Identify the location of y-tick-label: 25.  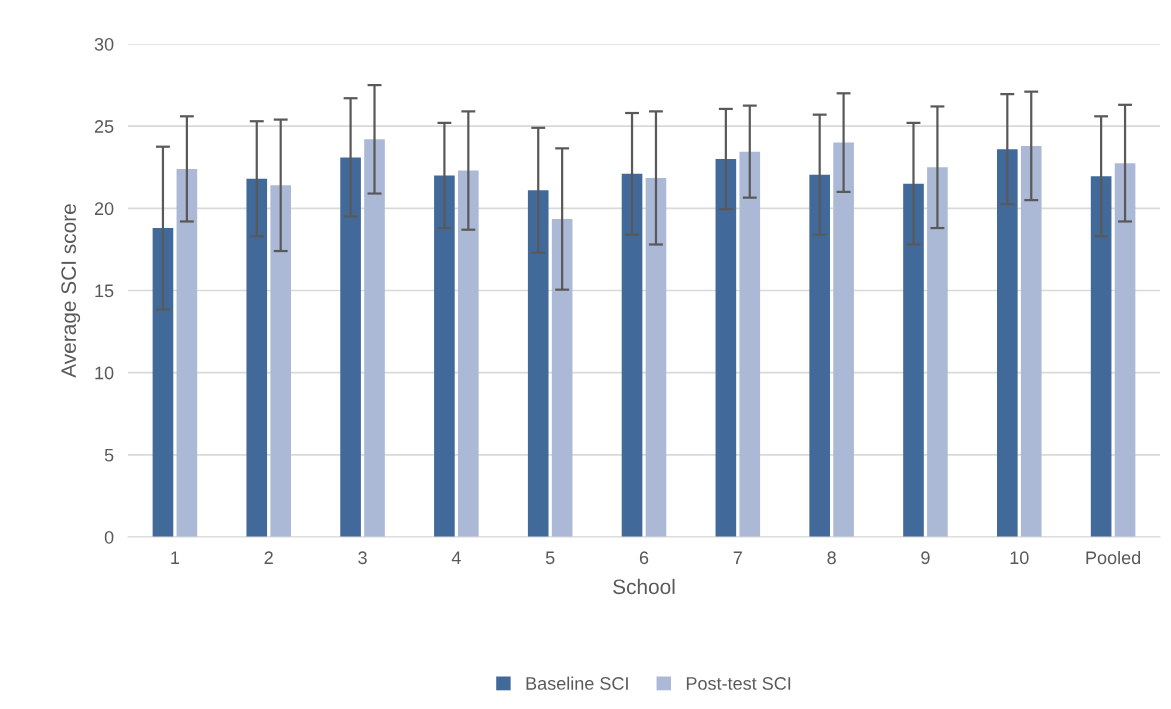
(104, 126).